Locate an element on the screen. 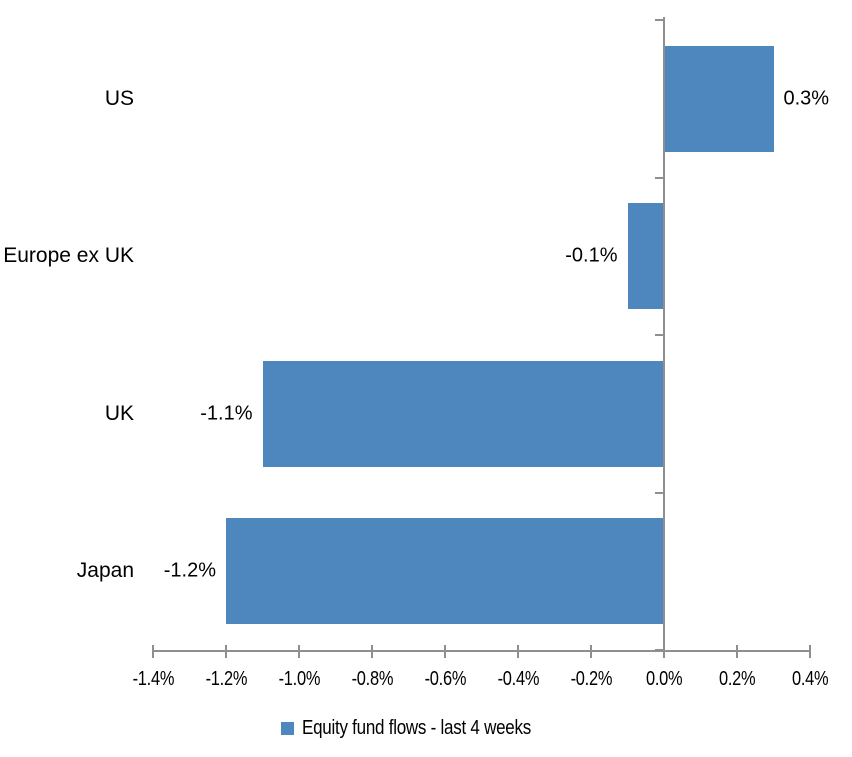  legend-swatch-icon is located at coordinates (287, 728).